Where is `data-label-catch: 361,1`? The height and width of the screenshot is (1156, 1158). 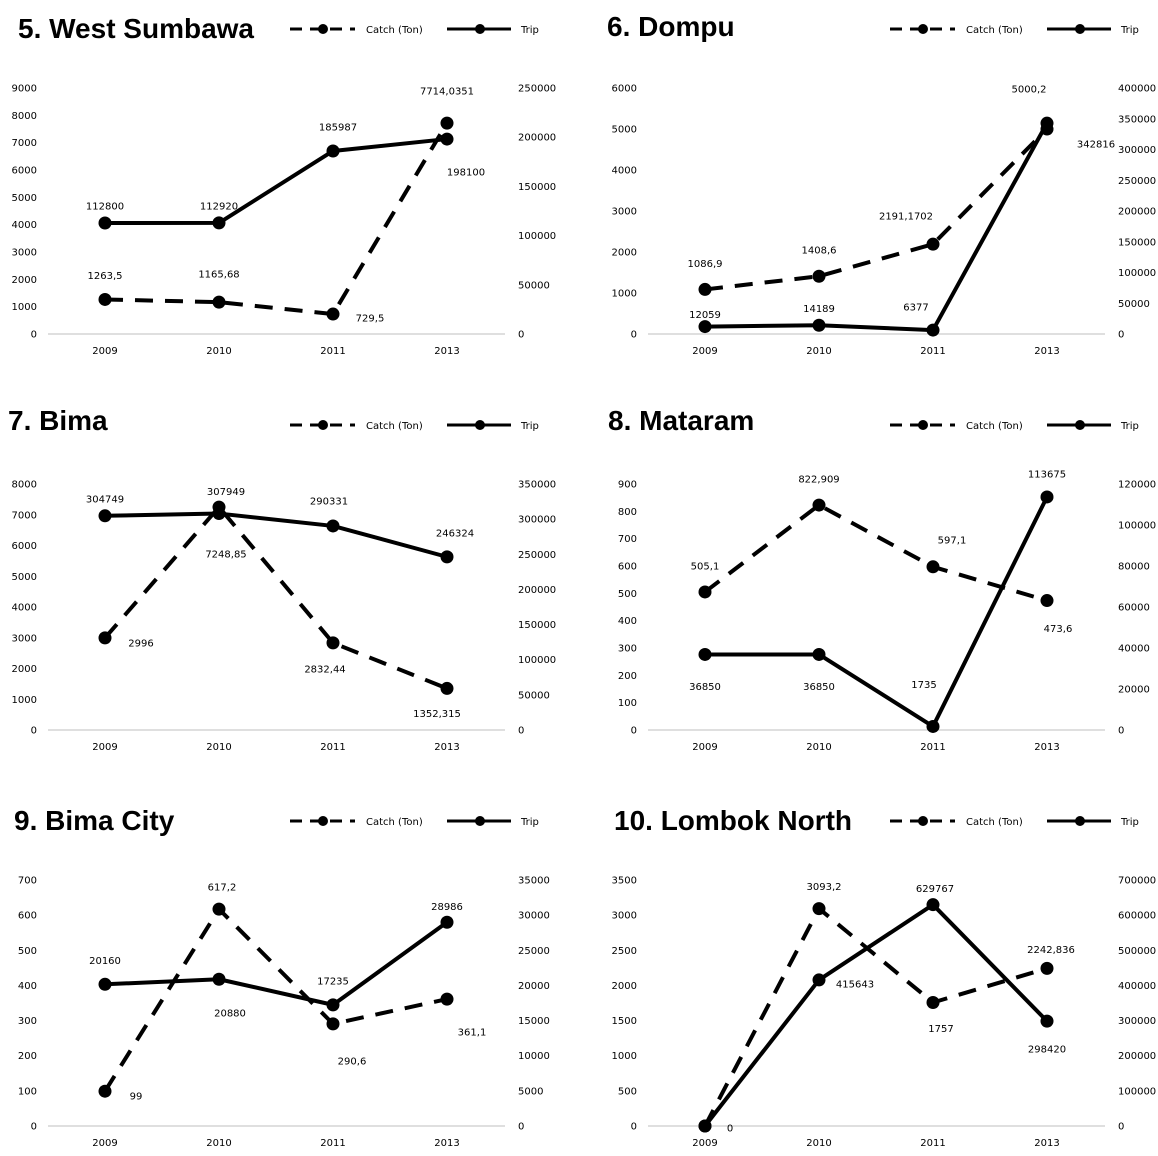 data-label-catch: 361,1 is located at coordinates (472, 1033).